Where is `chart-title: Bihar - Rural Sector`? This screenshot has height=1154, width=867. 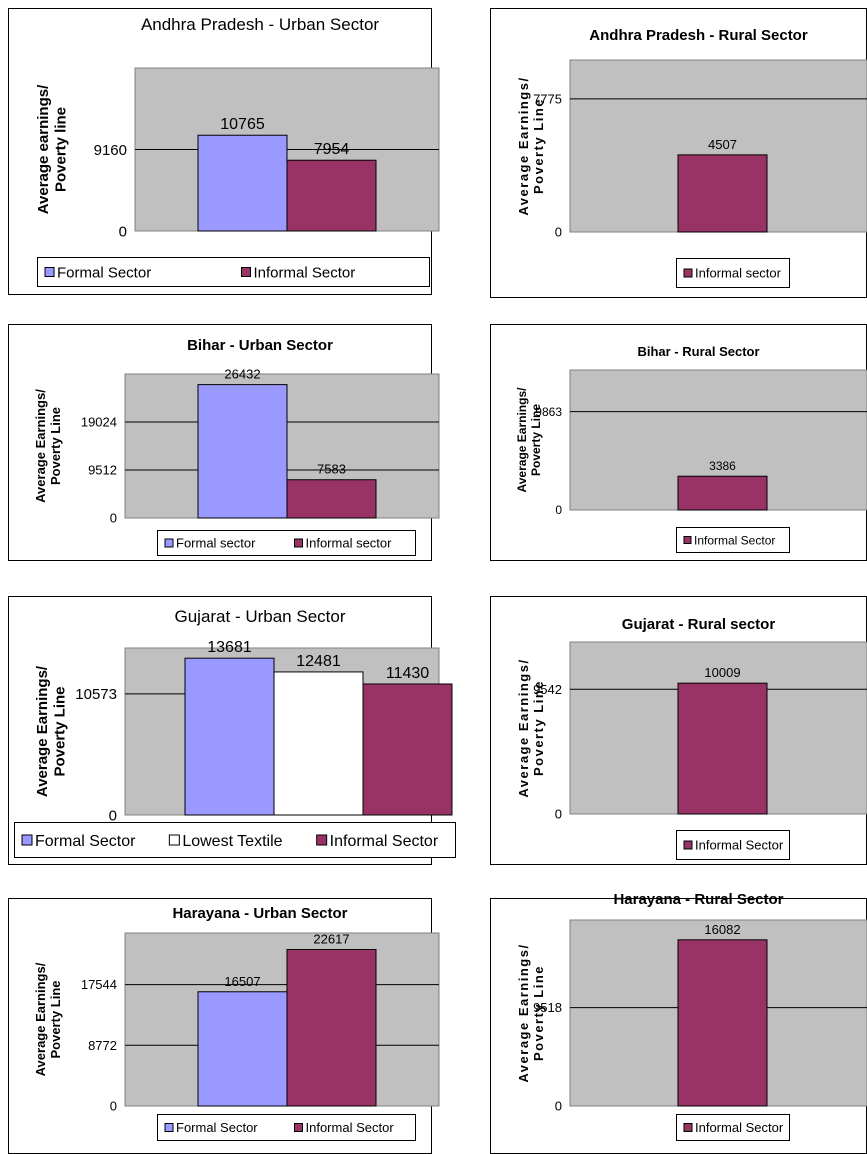
chart-title: Bihar - Rural Sector is located at coordinates (698, 351).